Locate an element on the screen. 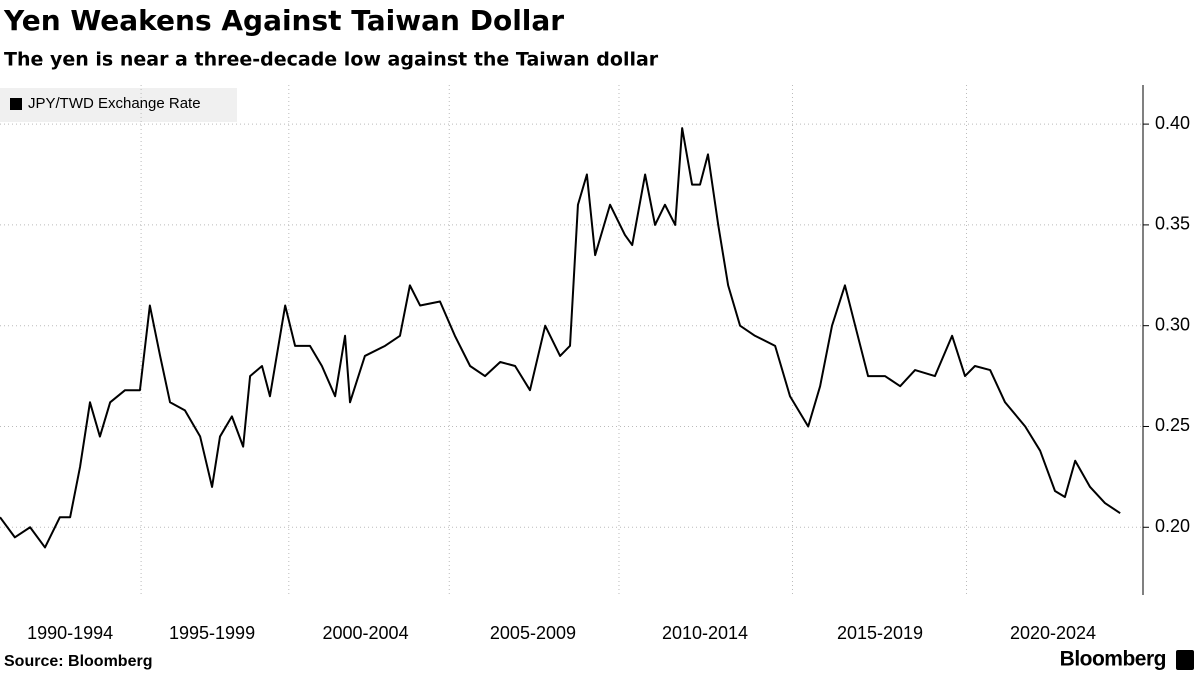 The image size is (1200, 680). source: Source: Bloomberg is located at coordinates (78, 661).